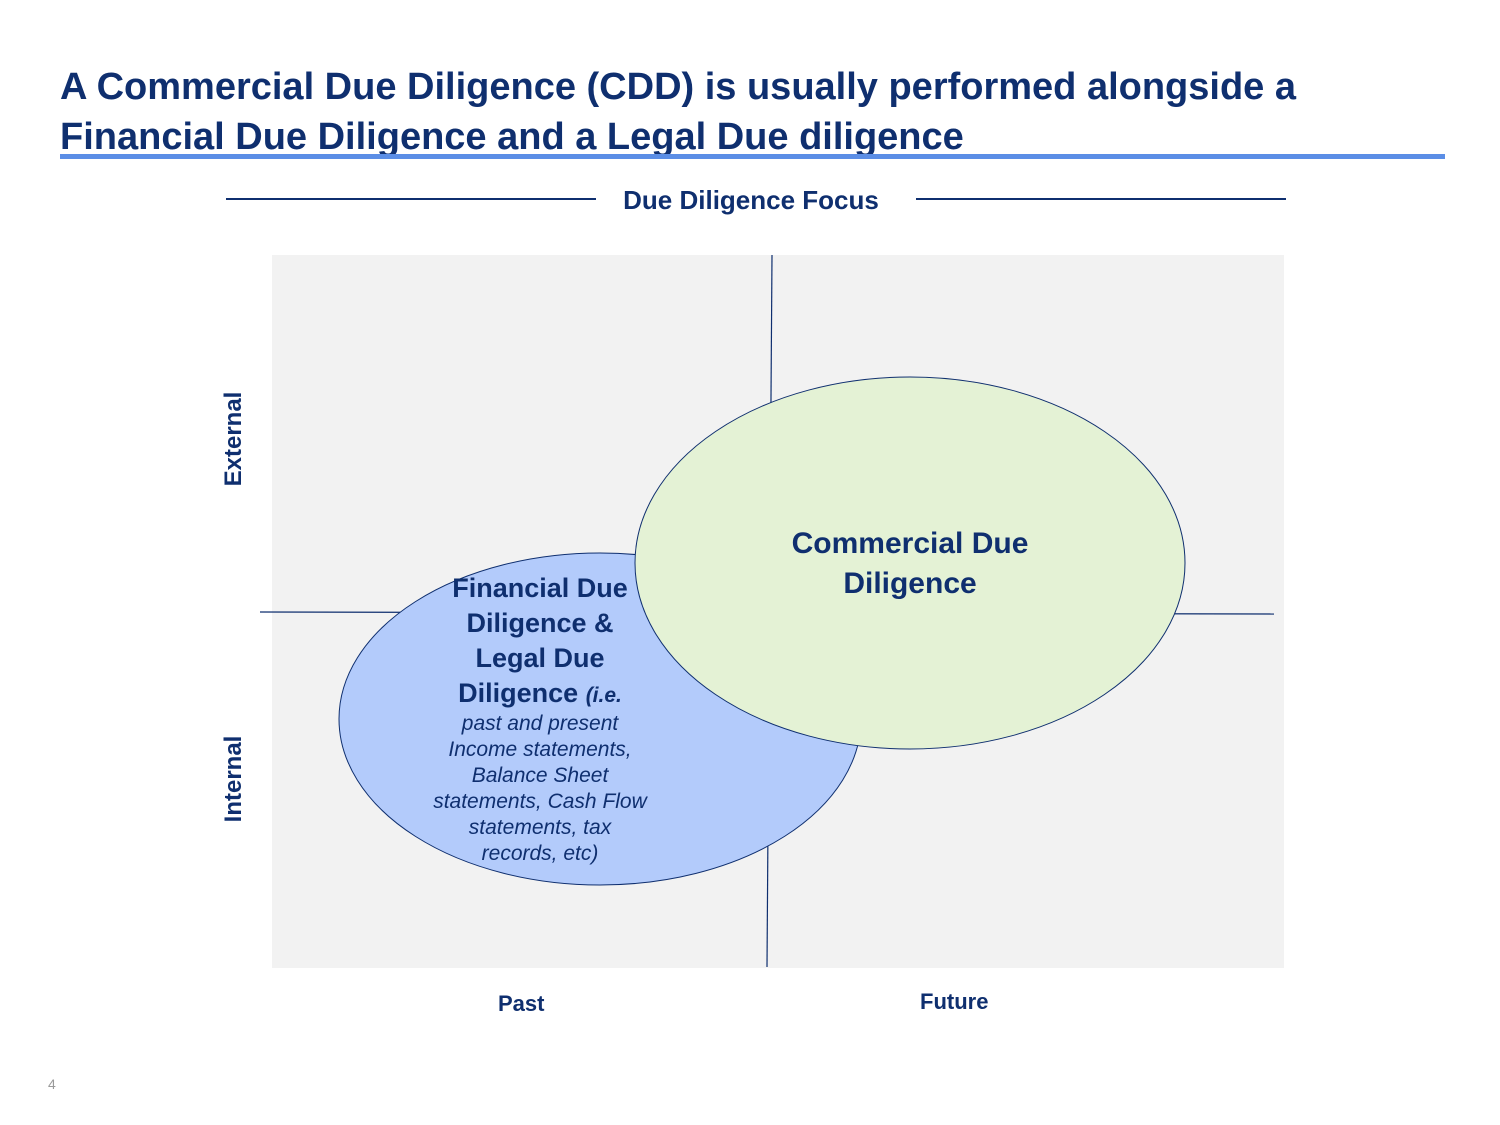 The height and width of the screenshot is (1125, 1500). I want to click on financial-ellipse-diligence: Diligence, so click(518, 693).